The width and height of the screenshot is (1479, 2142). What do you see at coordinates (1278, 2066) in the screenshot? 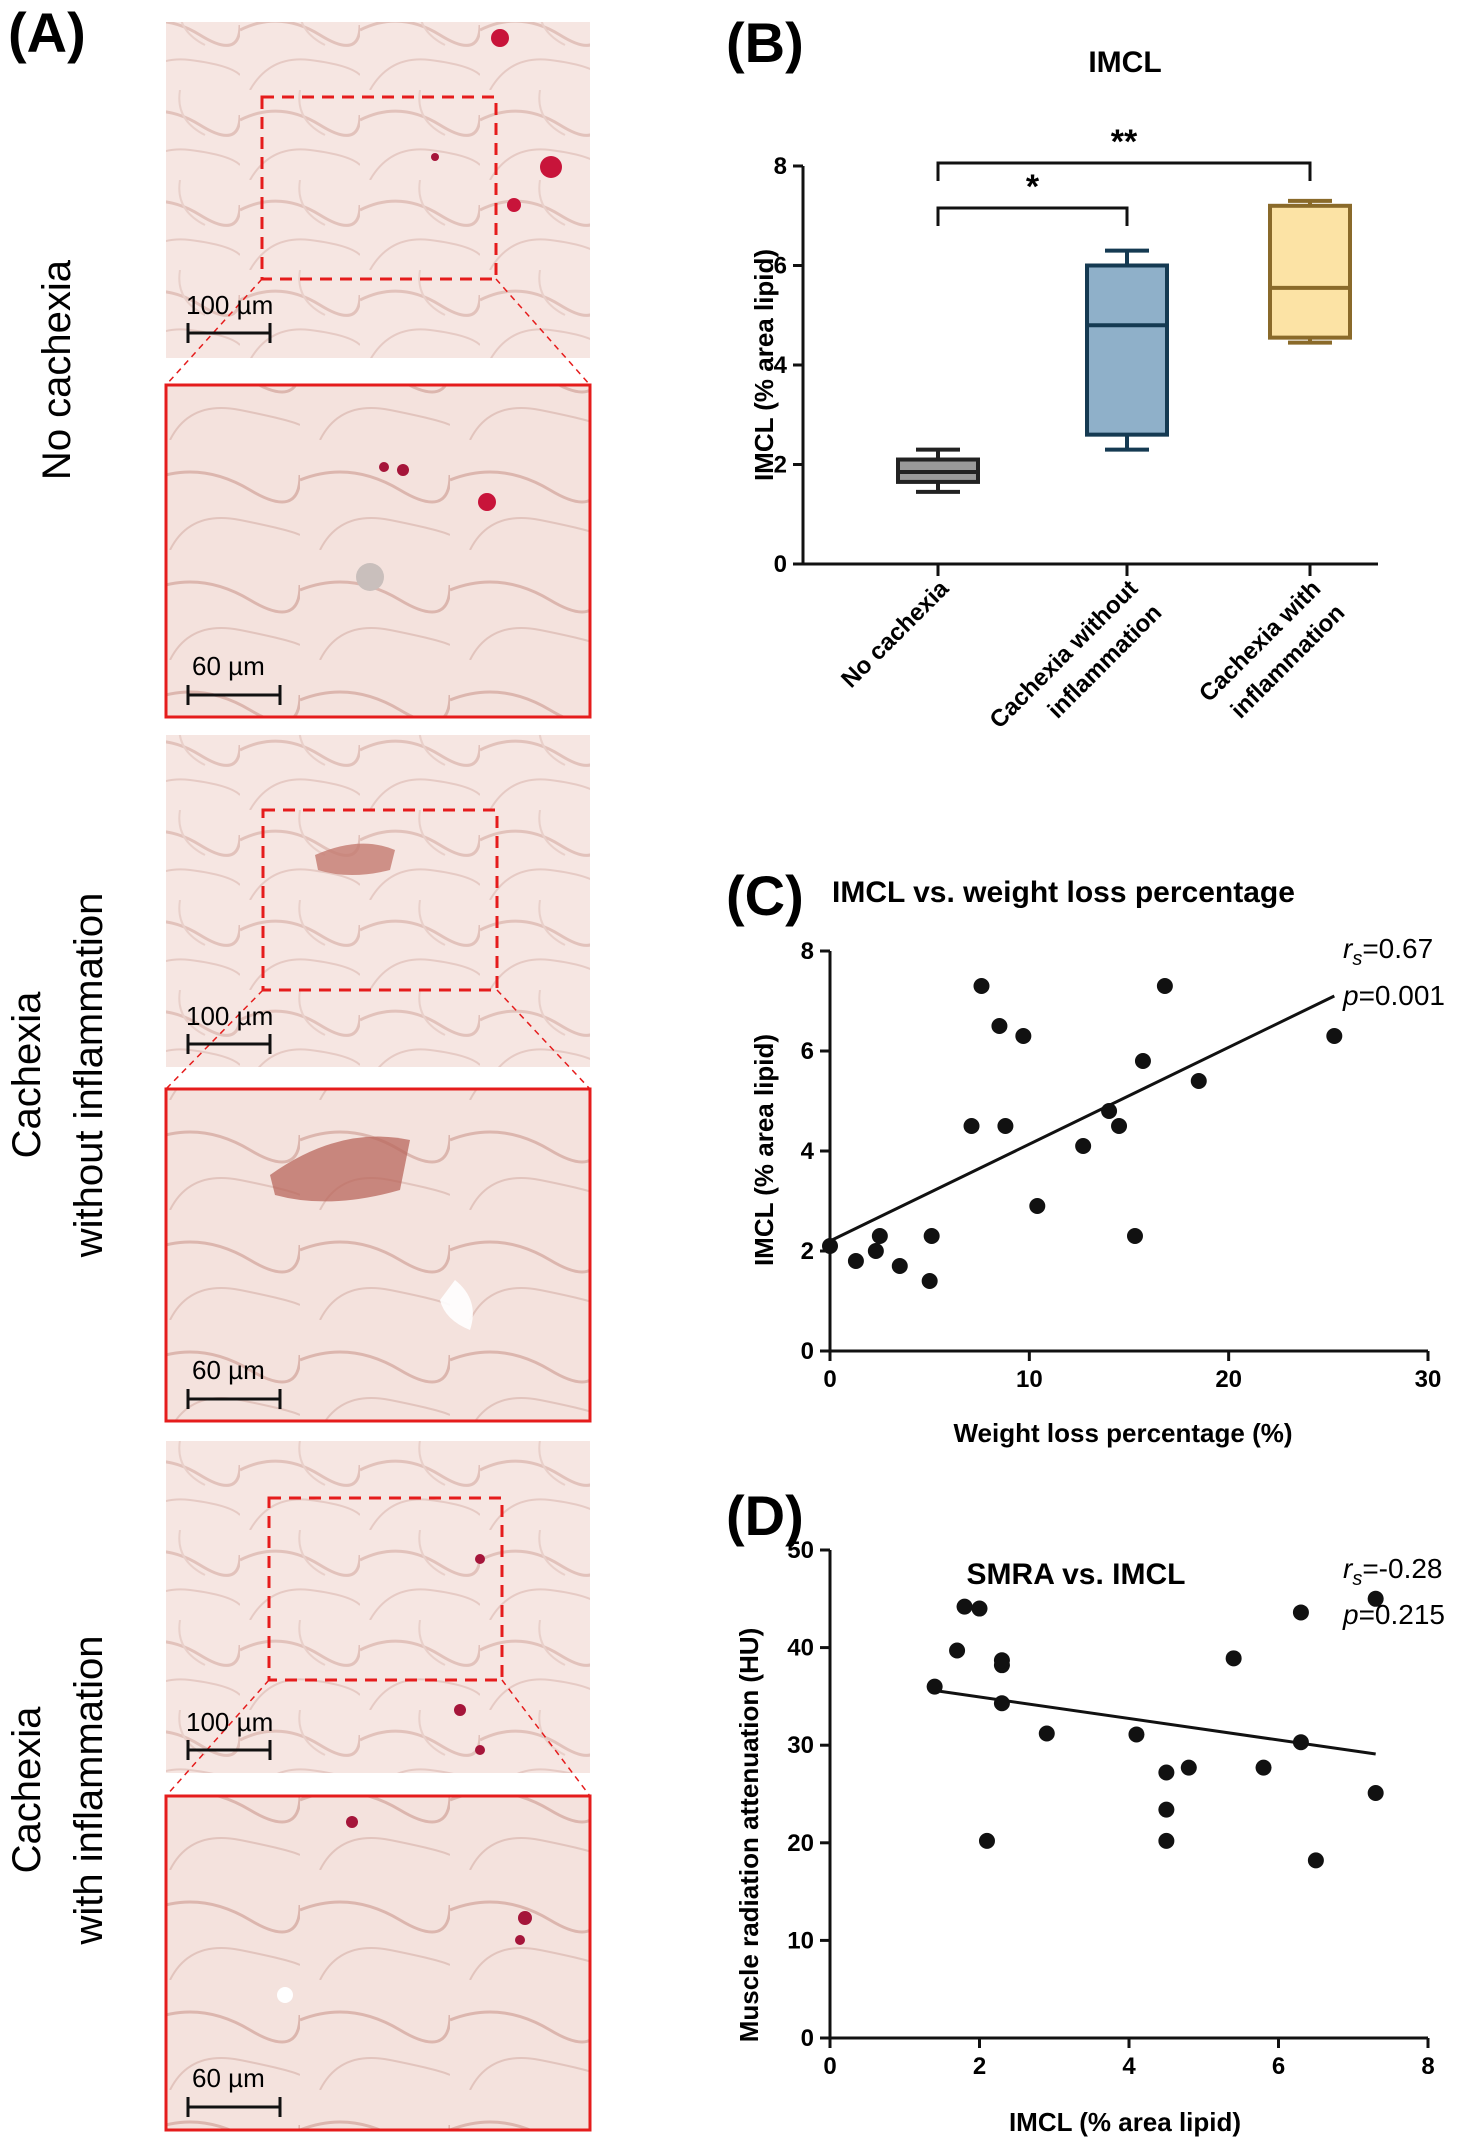
I see `x-tick-label: 6` at bounding box center [1278, 2066].